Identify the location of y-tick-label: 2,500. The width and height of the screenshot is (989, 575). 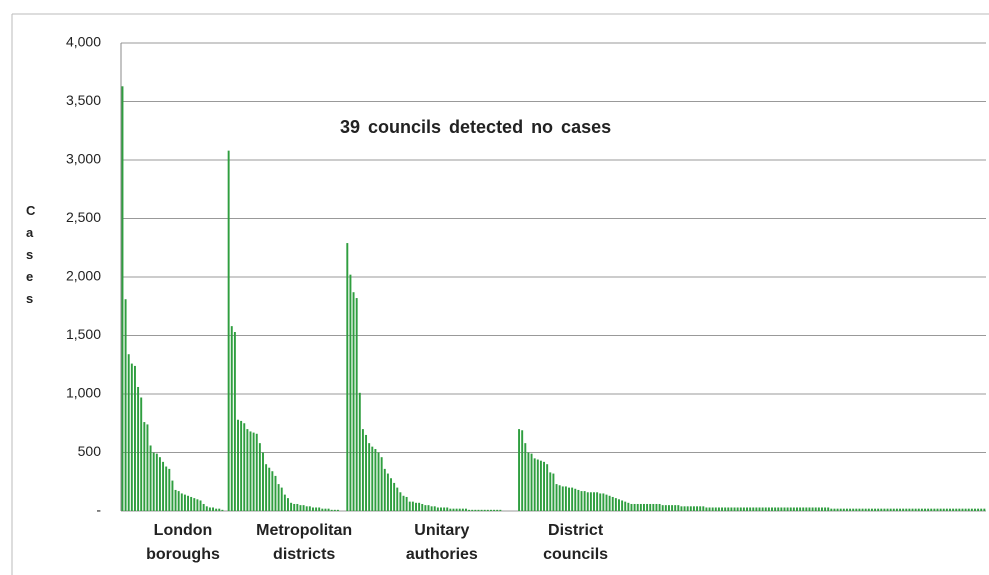
(83, 217).